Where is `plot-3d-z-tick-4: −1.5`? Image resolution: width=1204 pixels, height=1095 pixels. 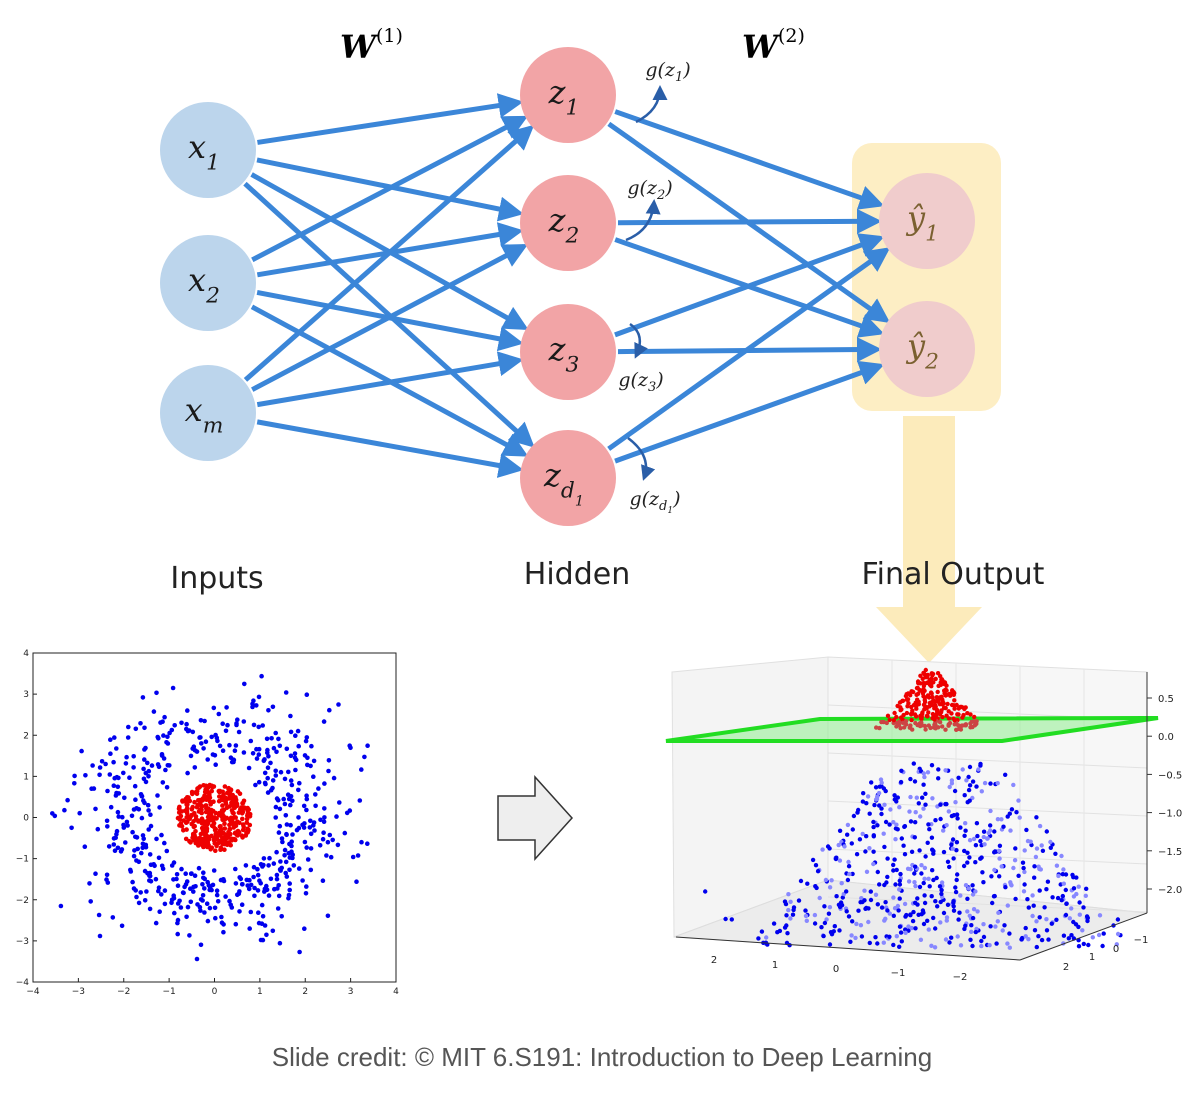
plot-3d-z-tick-4: −1.5 is located at coordinates (1170, 852).